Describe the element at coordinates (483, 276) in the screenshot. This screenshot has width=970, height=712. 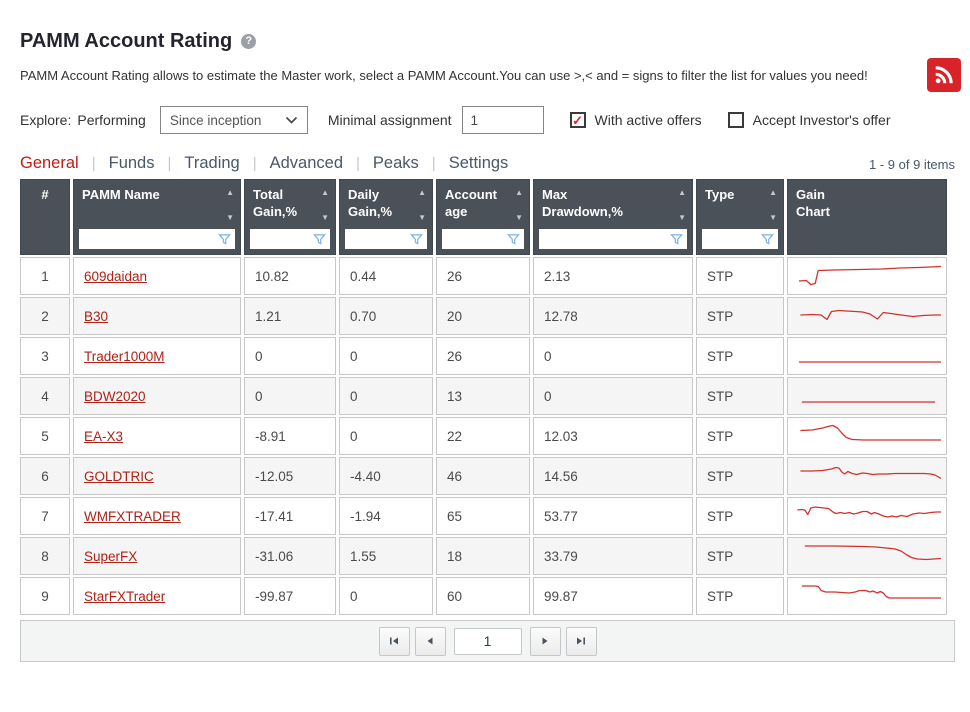
I see `table-row: 1 609daidan 10.82 0.44 26 2.13 STP` at that location.